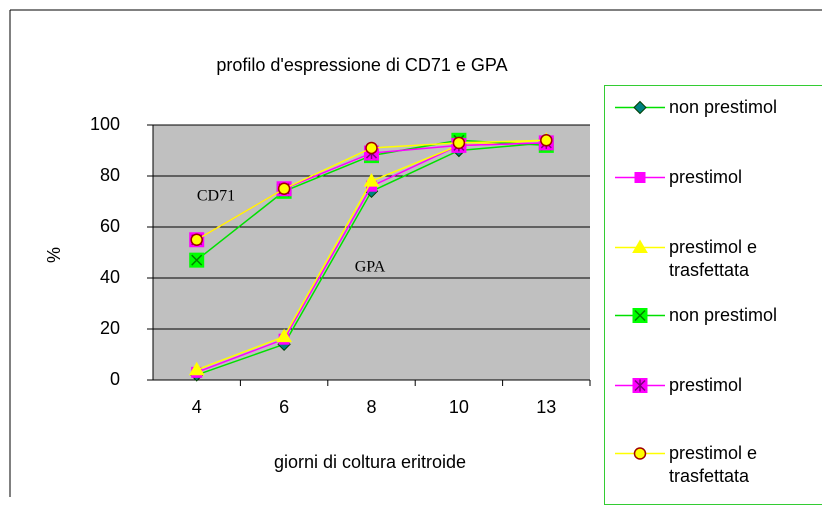  Describe the element at coordinates (370, 462) in the screenshot. I see `x-axis-label: giorni di coltura eritroide` at that location.